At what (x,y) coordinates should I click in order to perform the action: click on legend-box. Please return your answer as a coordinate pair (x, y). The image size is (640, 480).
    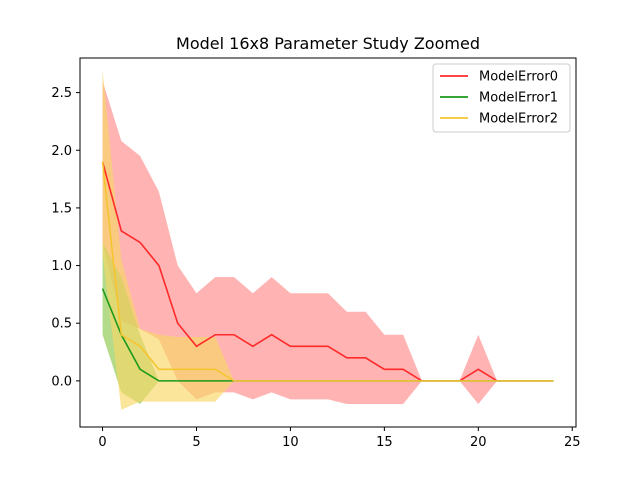
    Looking at the image, I should click on (501, 98).